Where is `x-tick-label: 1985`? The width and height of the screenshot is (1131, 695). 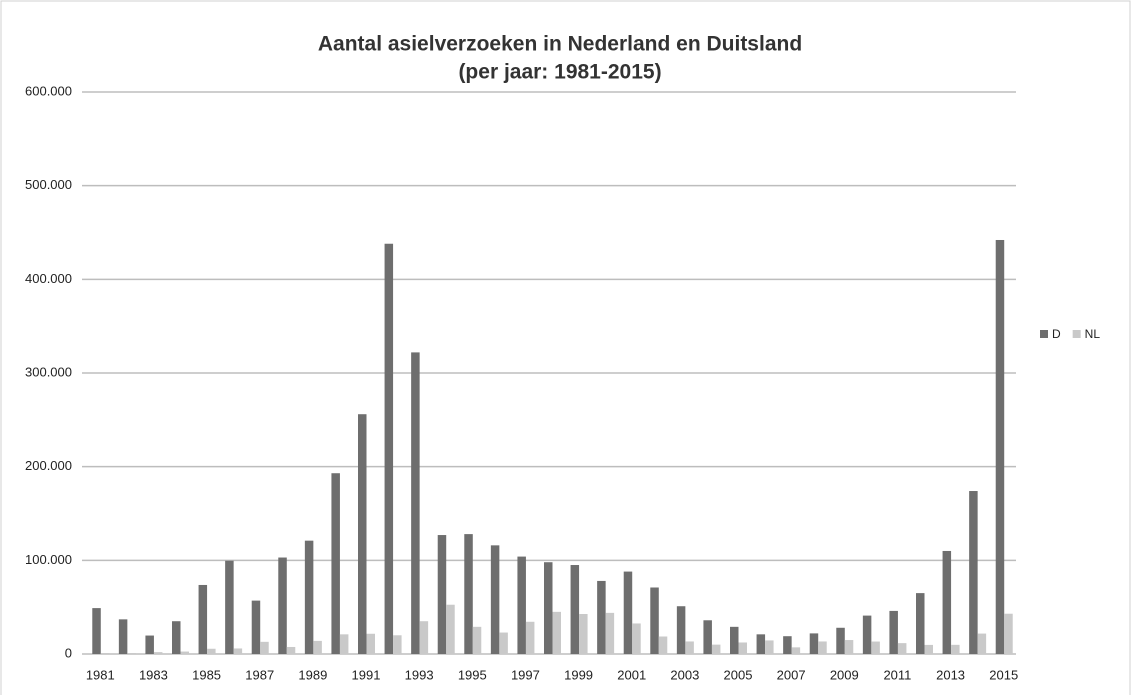
x-tick-label: 1985 is located at coordinates (206, 674).